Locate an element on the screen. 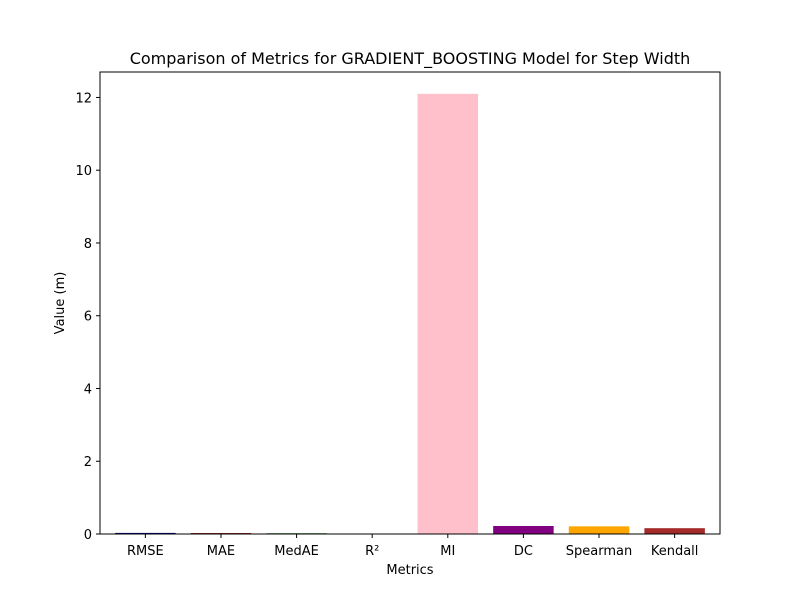 The width and height of the screenshot is (800, 600). y-tick-label: 0 is located at coordinates (88, 535).